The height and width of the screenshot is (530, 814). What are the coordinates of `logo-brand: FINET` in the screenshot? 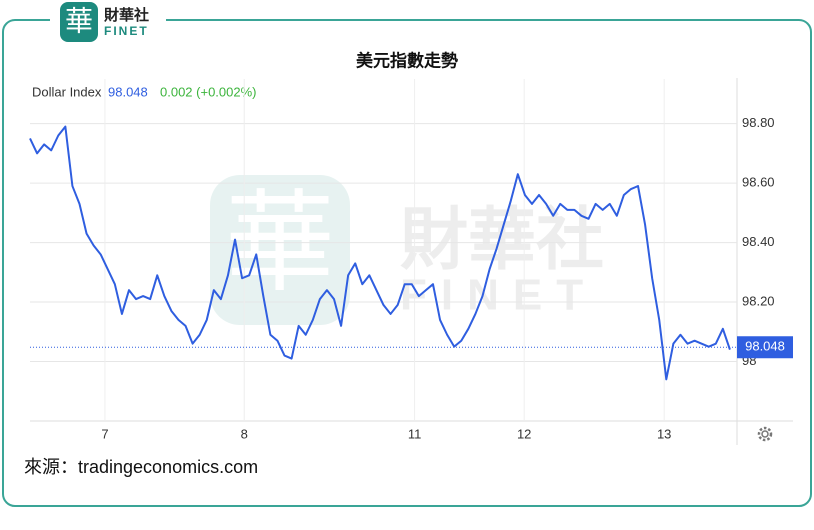 It's located at (126, 31).